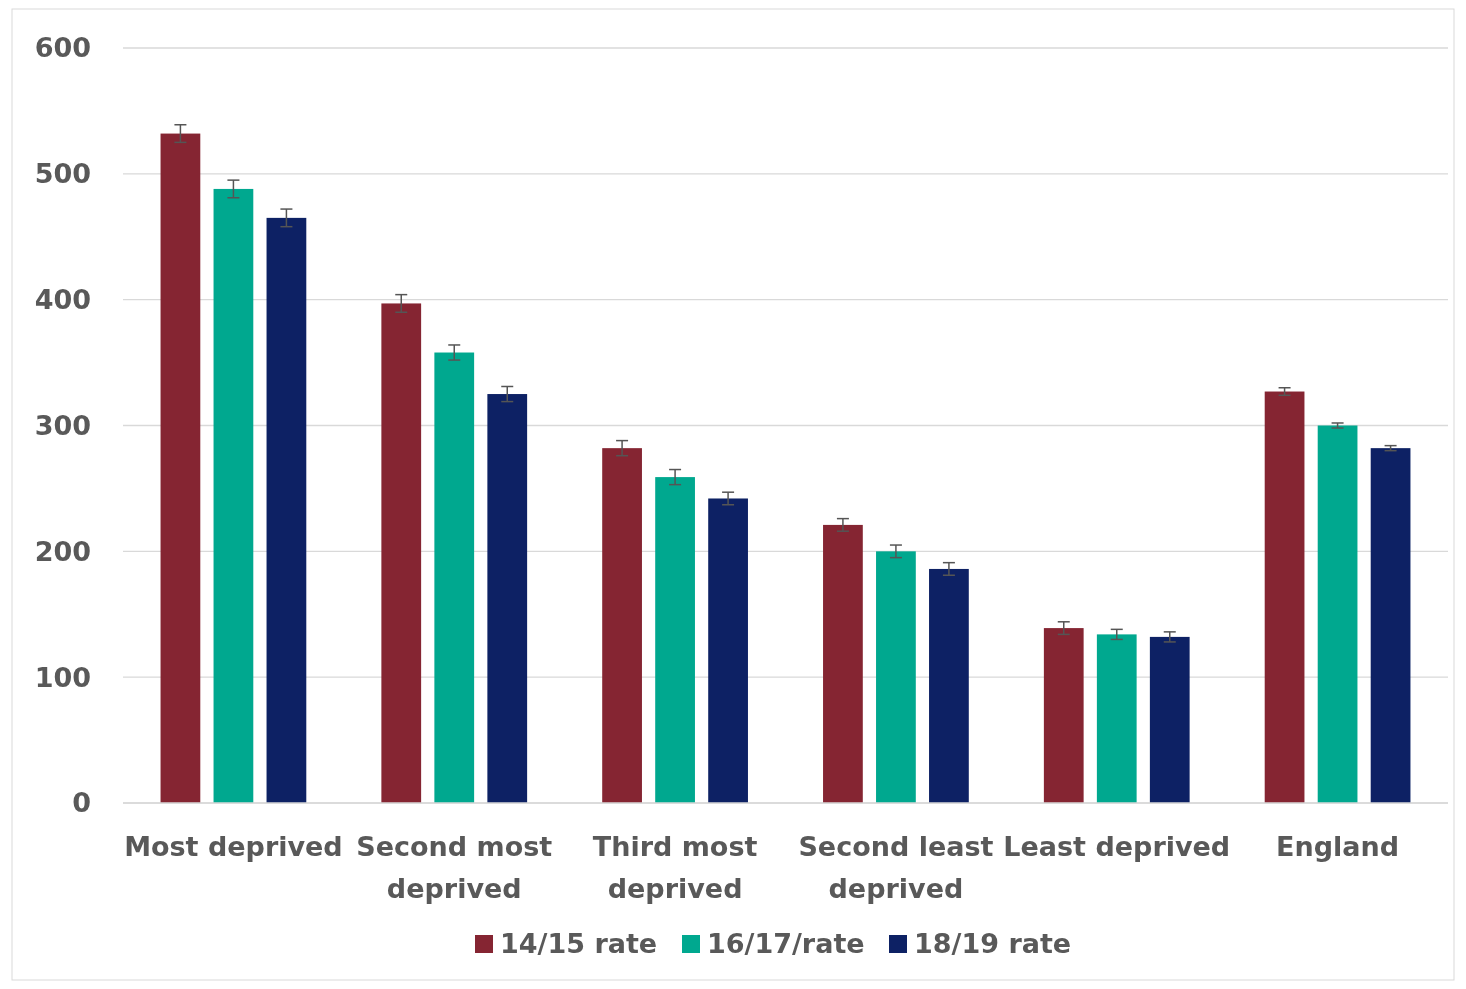 Image resolution: width=1466 pixels, height=989 pixels. Describe the element at coordinates (62, 300) in the screenshot. I see `y-tick-label: 400` at that location.